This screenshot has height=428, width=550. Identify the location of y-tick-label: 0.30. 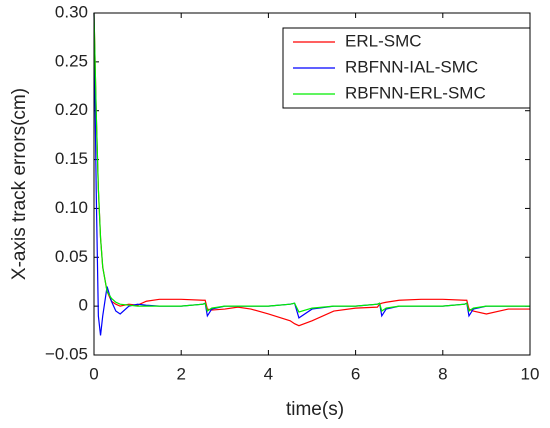
(71, 11).